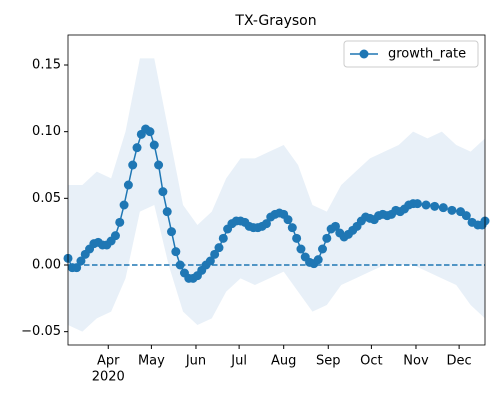 The width and height of the screenshot is (500, 400). I want to click on y-tick-label: 0.00, so click(46, 265).